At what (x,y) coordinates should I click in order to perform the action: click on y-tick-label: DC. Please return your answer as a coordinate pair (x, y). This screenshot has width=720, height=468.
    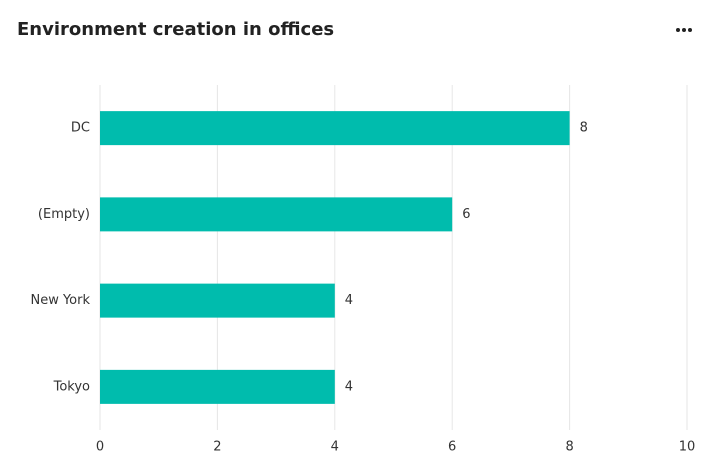
    Looking at the image, I should click on (80, 128).